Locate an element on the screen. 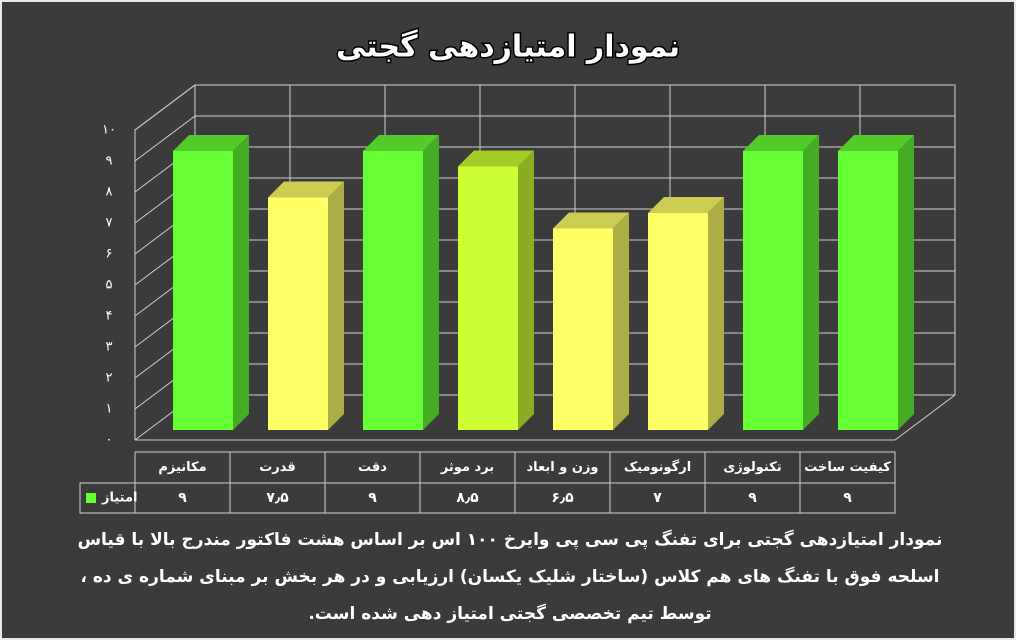 Image resolution: width=1016 pixels, height=640 pixels. value-label: ۶٫۵ is located at coordinates (562, 498).